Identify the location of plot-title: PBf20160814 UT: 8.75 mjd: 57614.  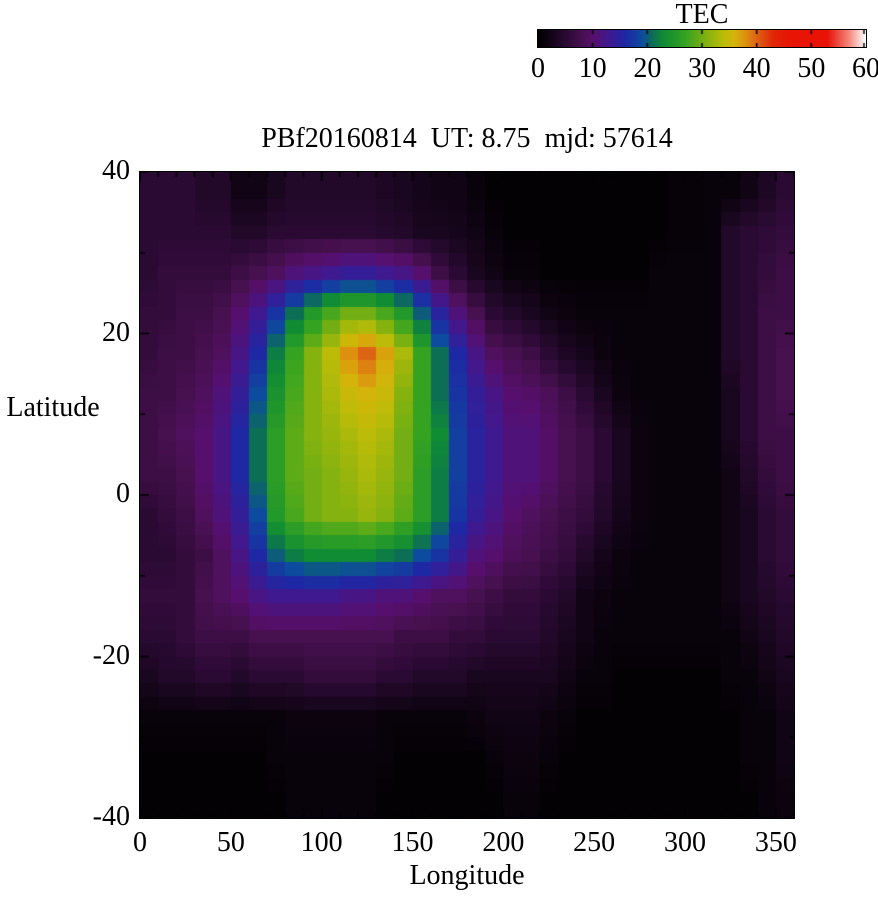
(467, 138).